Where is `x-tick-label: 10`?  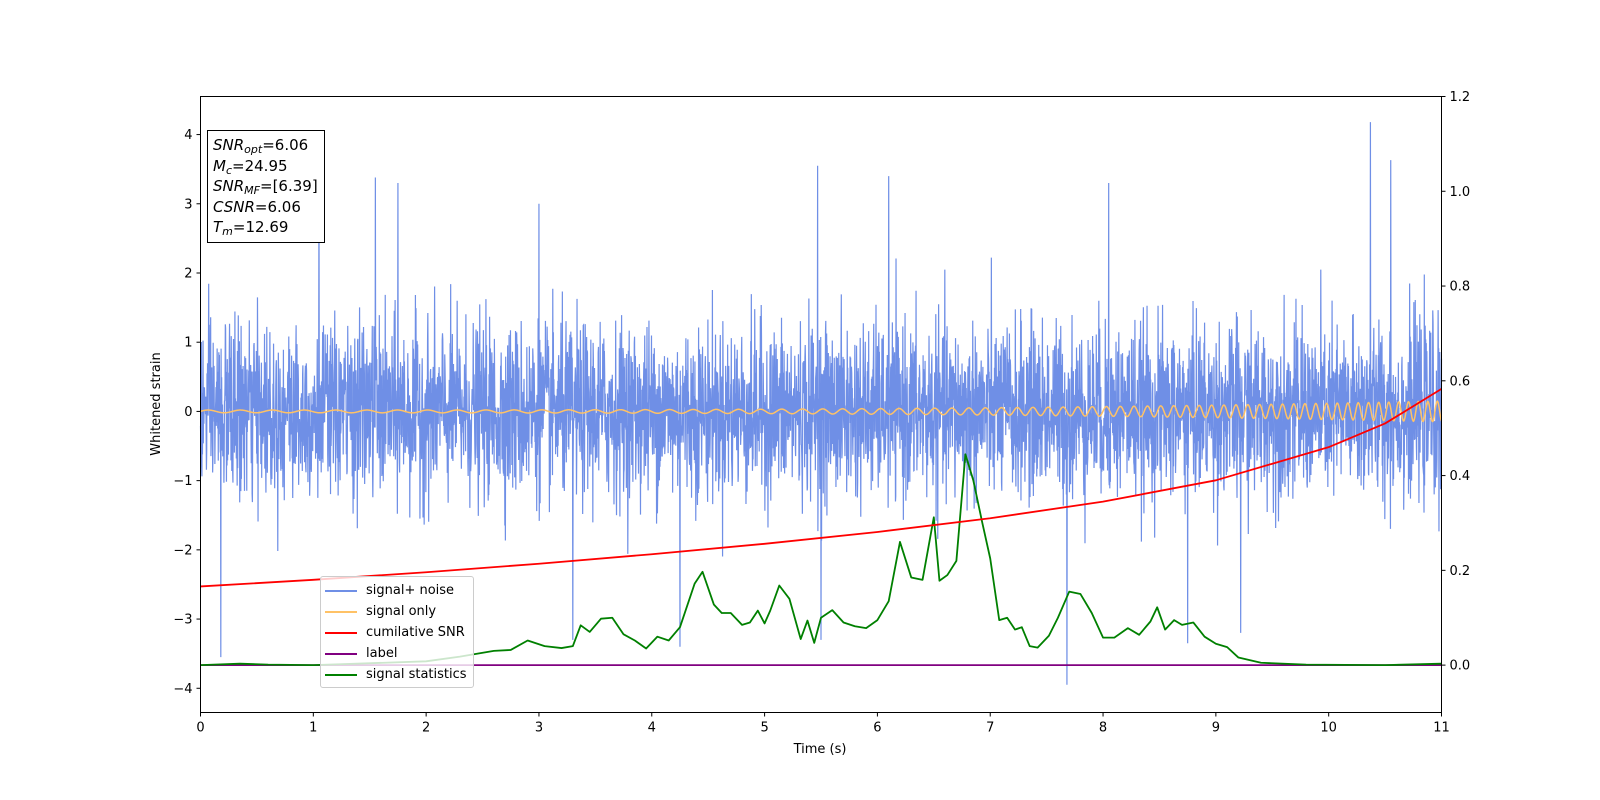
x-tick-label: 10 is located at coordinates (1328, 728).